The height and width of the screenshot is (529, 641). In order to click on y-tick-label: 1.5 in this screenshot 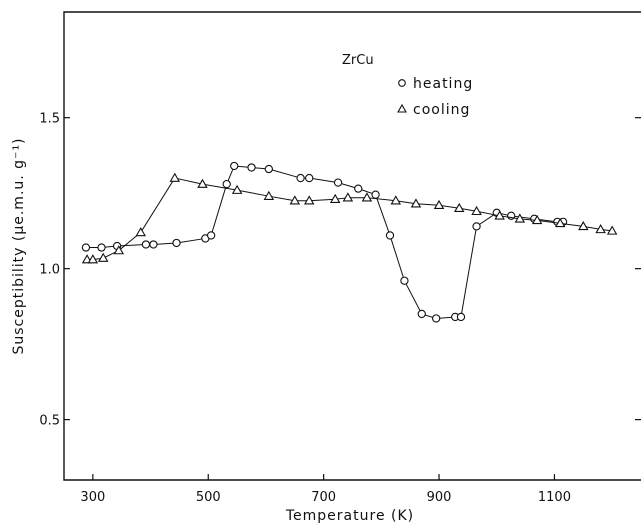, I will do `click(49, 119)`.